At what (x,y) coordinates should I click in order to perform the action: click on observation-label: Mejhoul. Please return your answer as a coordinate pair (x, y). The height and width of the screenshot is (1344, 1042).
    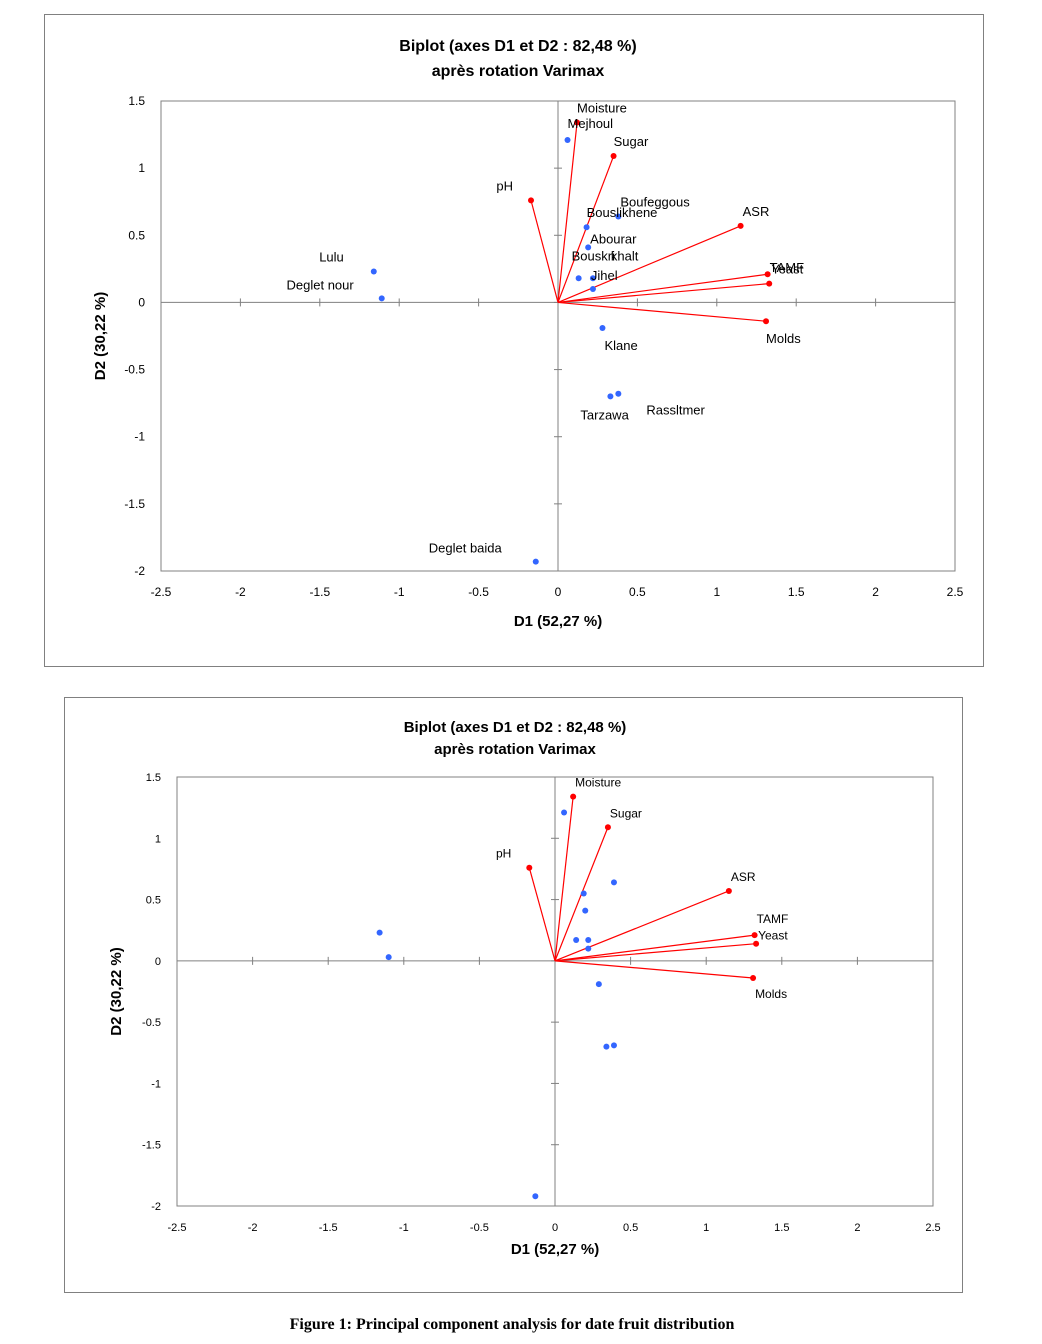
    Looking at the image, I should click on (591, 123).